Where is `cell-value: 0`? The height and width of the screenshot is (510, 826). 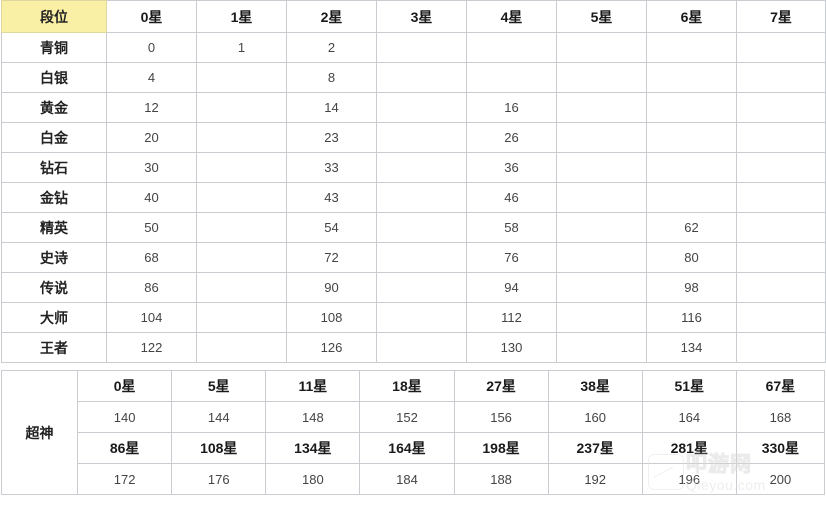 cell-value: 0 is located at coordinates (151, 47).